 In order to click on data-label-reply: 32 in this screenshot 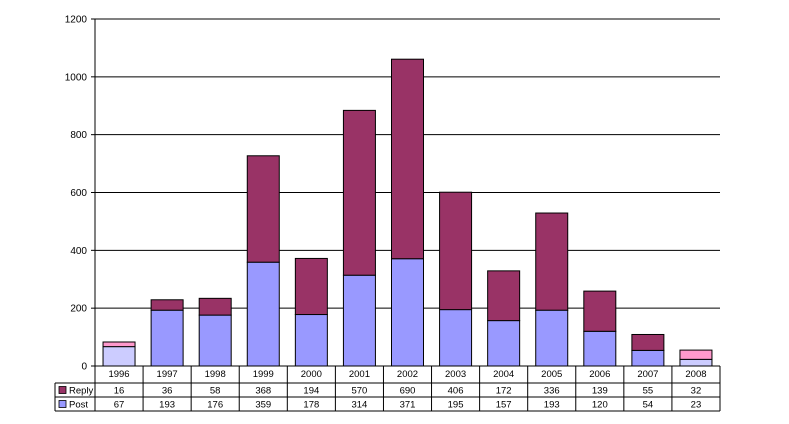, I will do `click(696, 391)`.